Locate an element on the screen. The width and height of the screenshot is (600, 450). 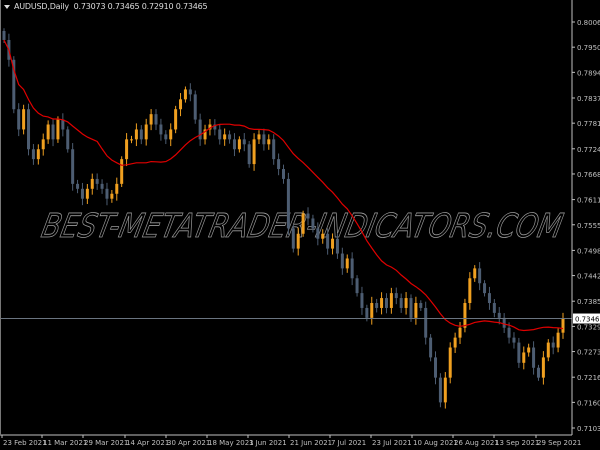
symbol-label: AUDUSD,Daily is located at coordinates (41, 6).